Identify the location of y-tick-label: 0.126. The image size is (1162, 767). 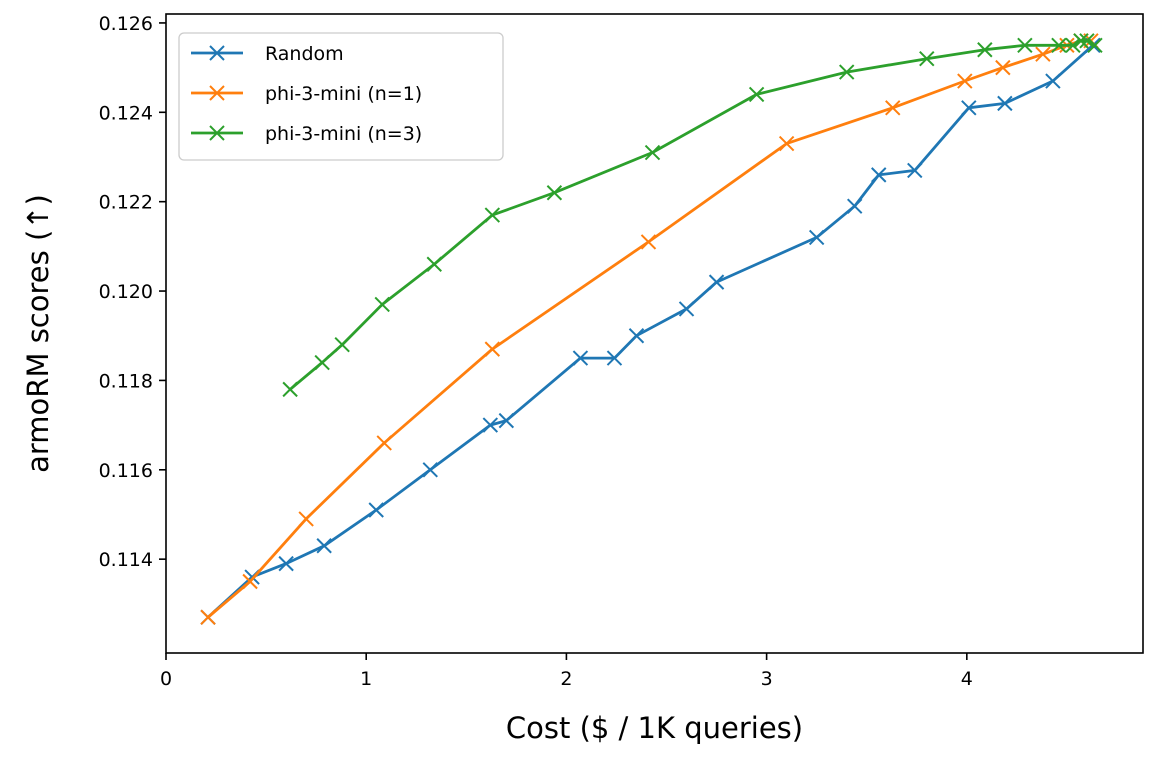
(126, 24).